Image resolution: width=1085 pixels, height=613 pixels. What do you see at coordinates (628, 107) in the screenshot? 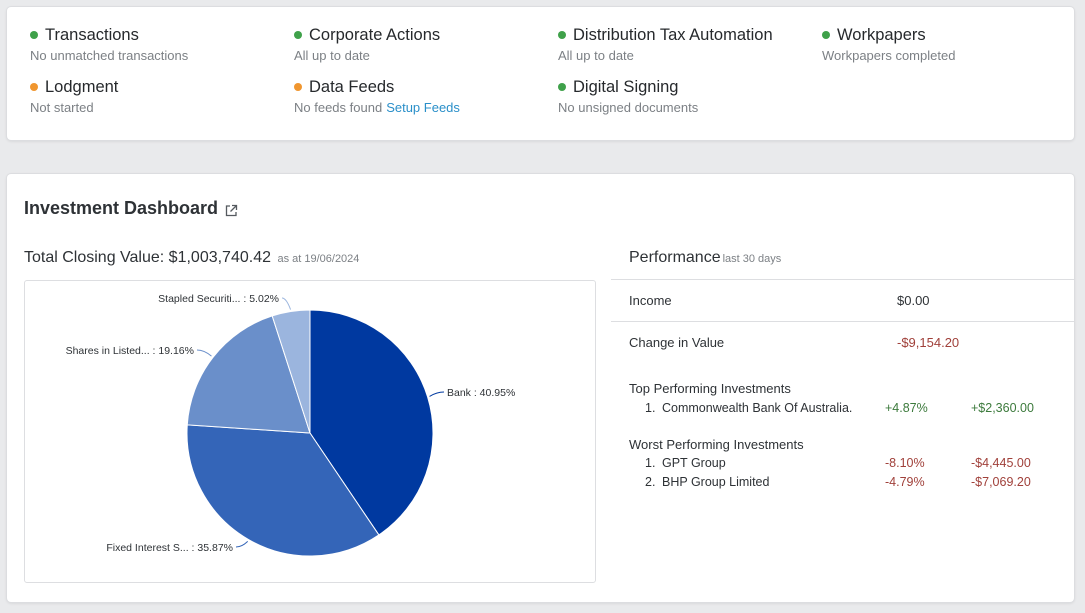
I see `status-subtitle: No unsigned documents` at bounding box center [628, 107].